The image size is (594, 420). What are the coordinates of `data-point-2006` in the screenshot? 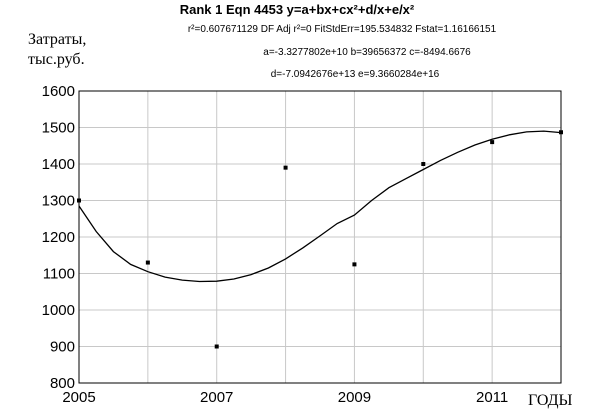 It's located at (147, 262).